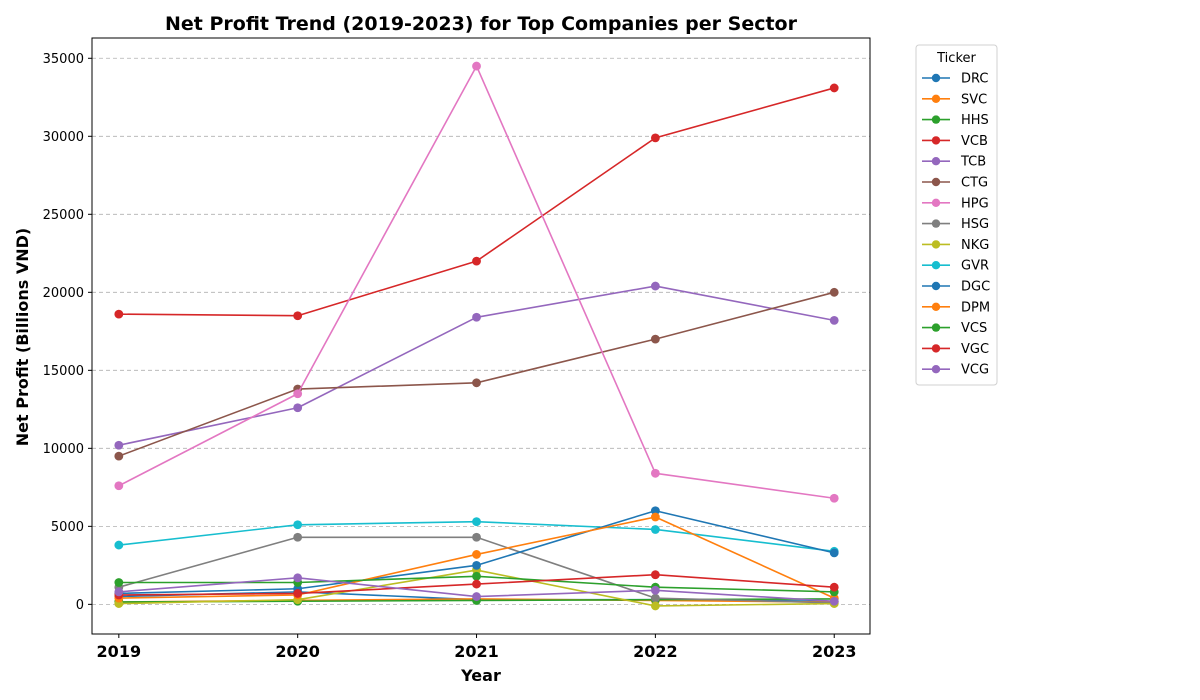  Describe the element at coordinates (974, 328) in the screenshot. I see `legend-label: VCS` at that location.